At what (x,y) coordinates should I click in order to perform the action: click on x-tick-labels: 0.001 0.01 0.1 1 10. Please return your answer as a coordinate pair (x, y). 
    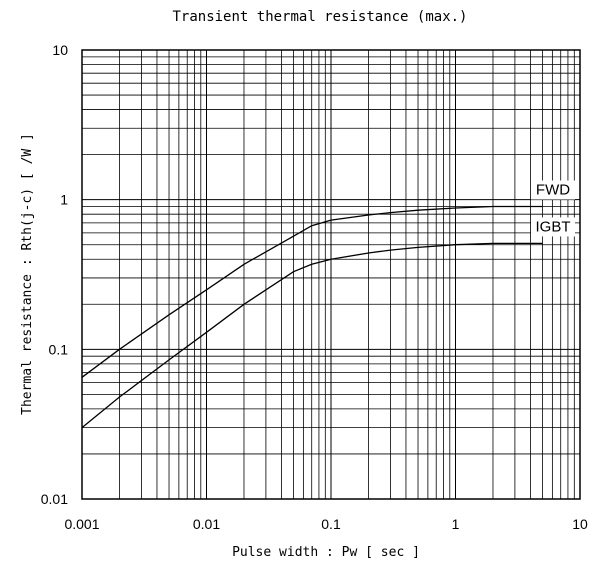
    Looking at the image, I should click on (326, 524).